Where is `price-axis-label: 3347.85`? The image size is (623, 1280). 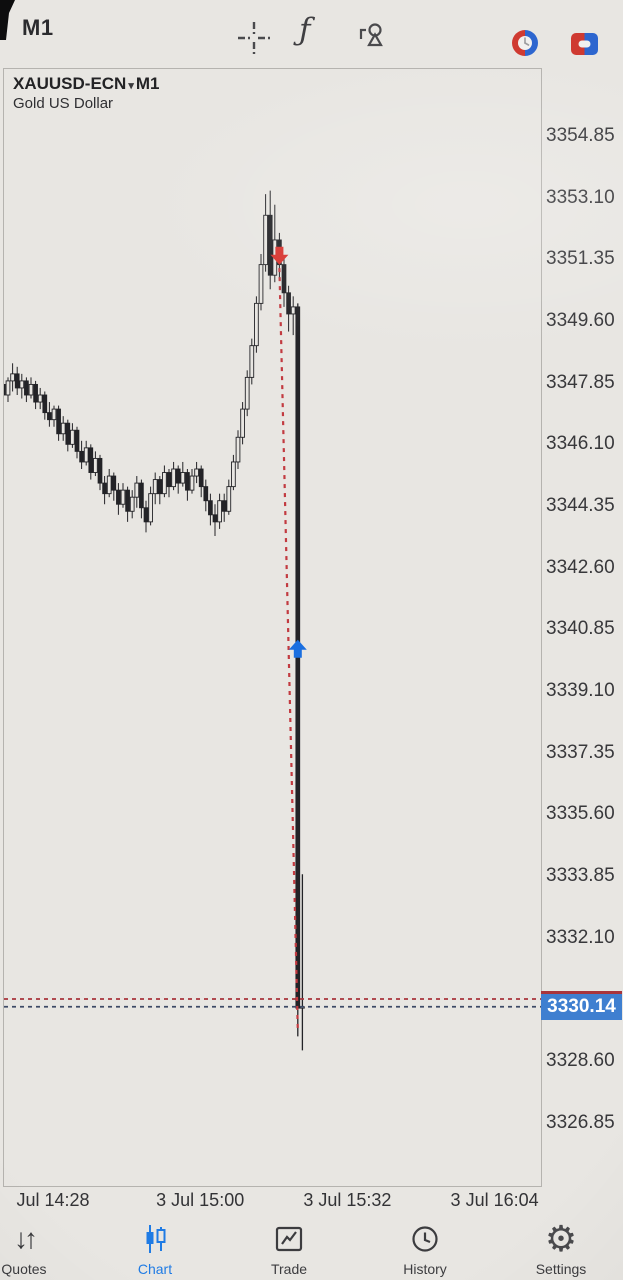 price-axis-label: 3347.85 is located at coordinates (580, 382).